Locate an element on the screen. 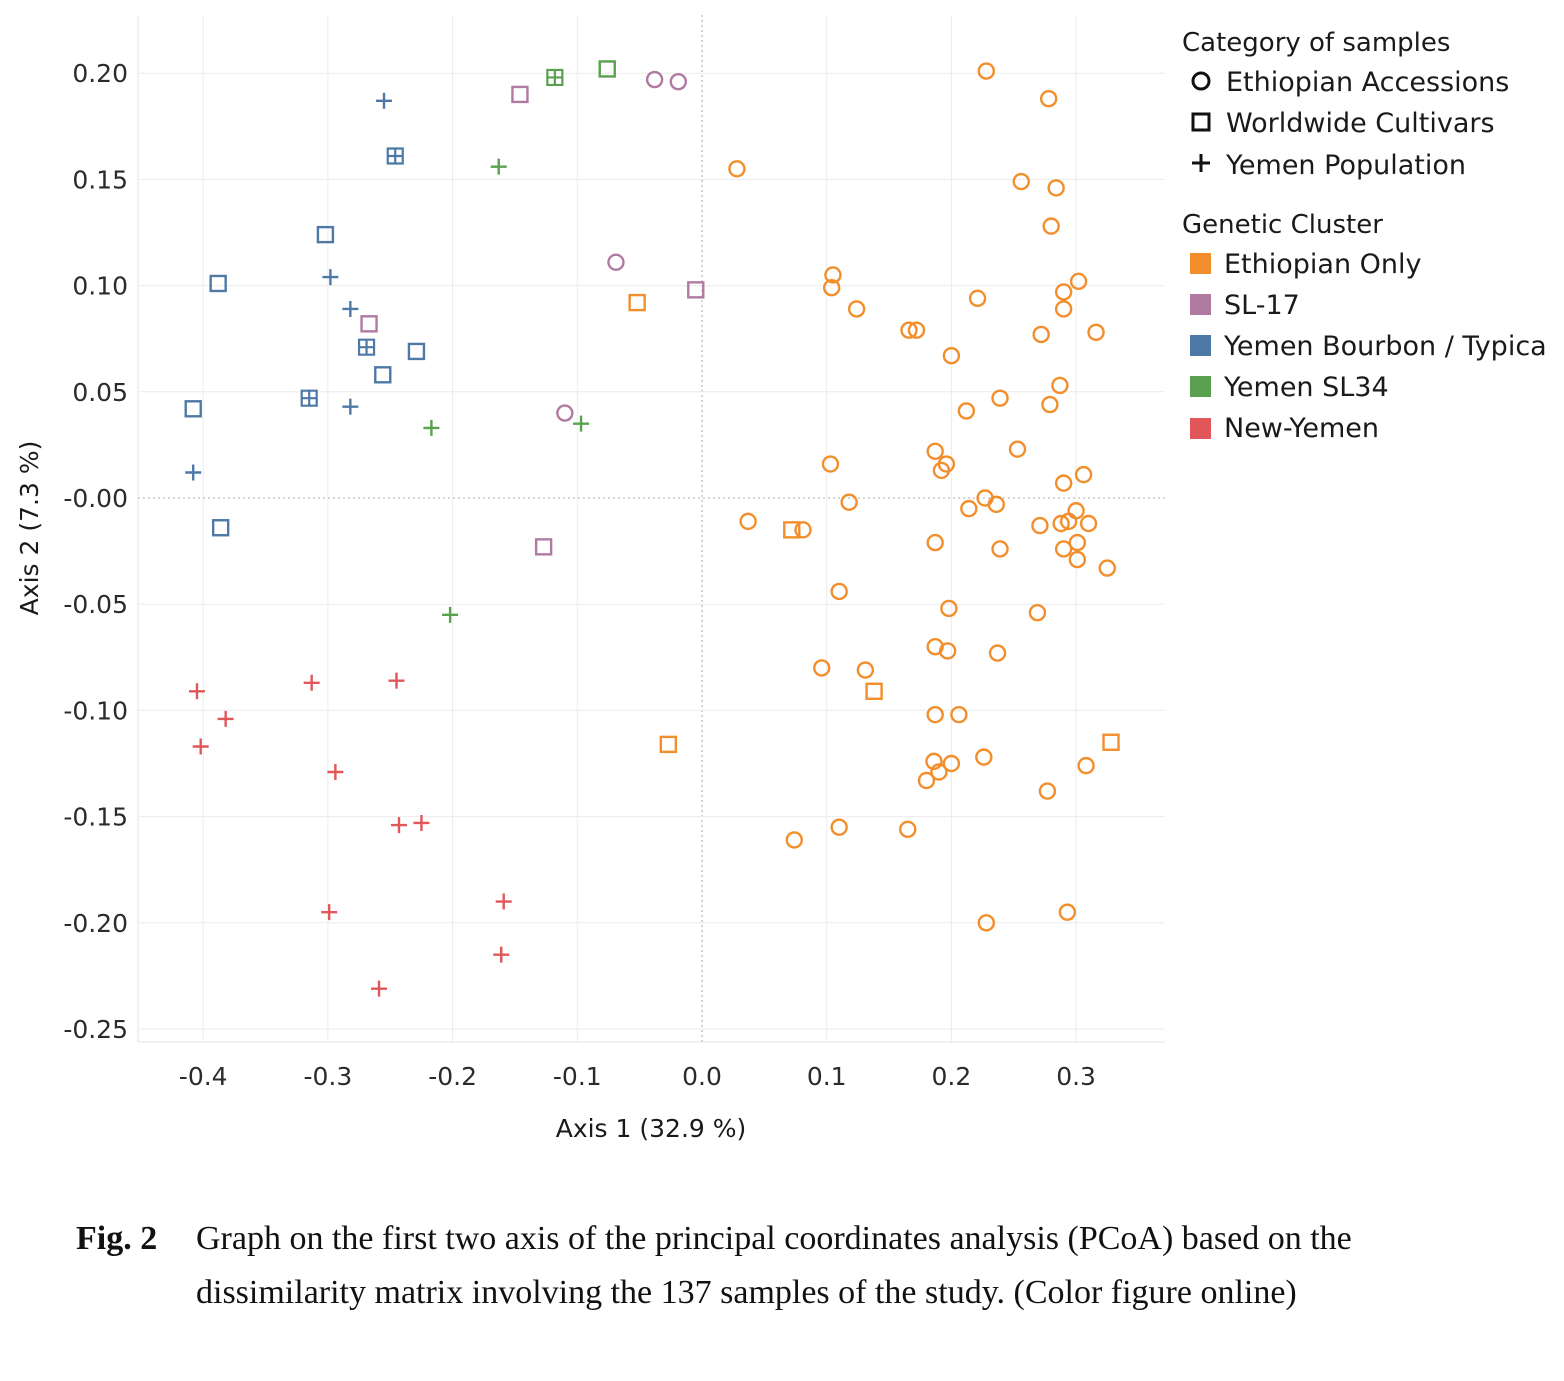  x-tick-label: 0.0 is located at coordinates (702, 1076).